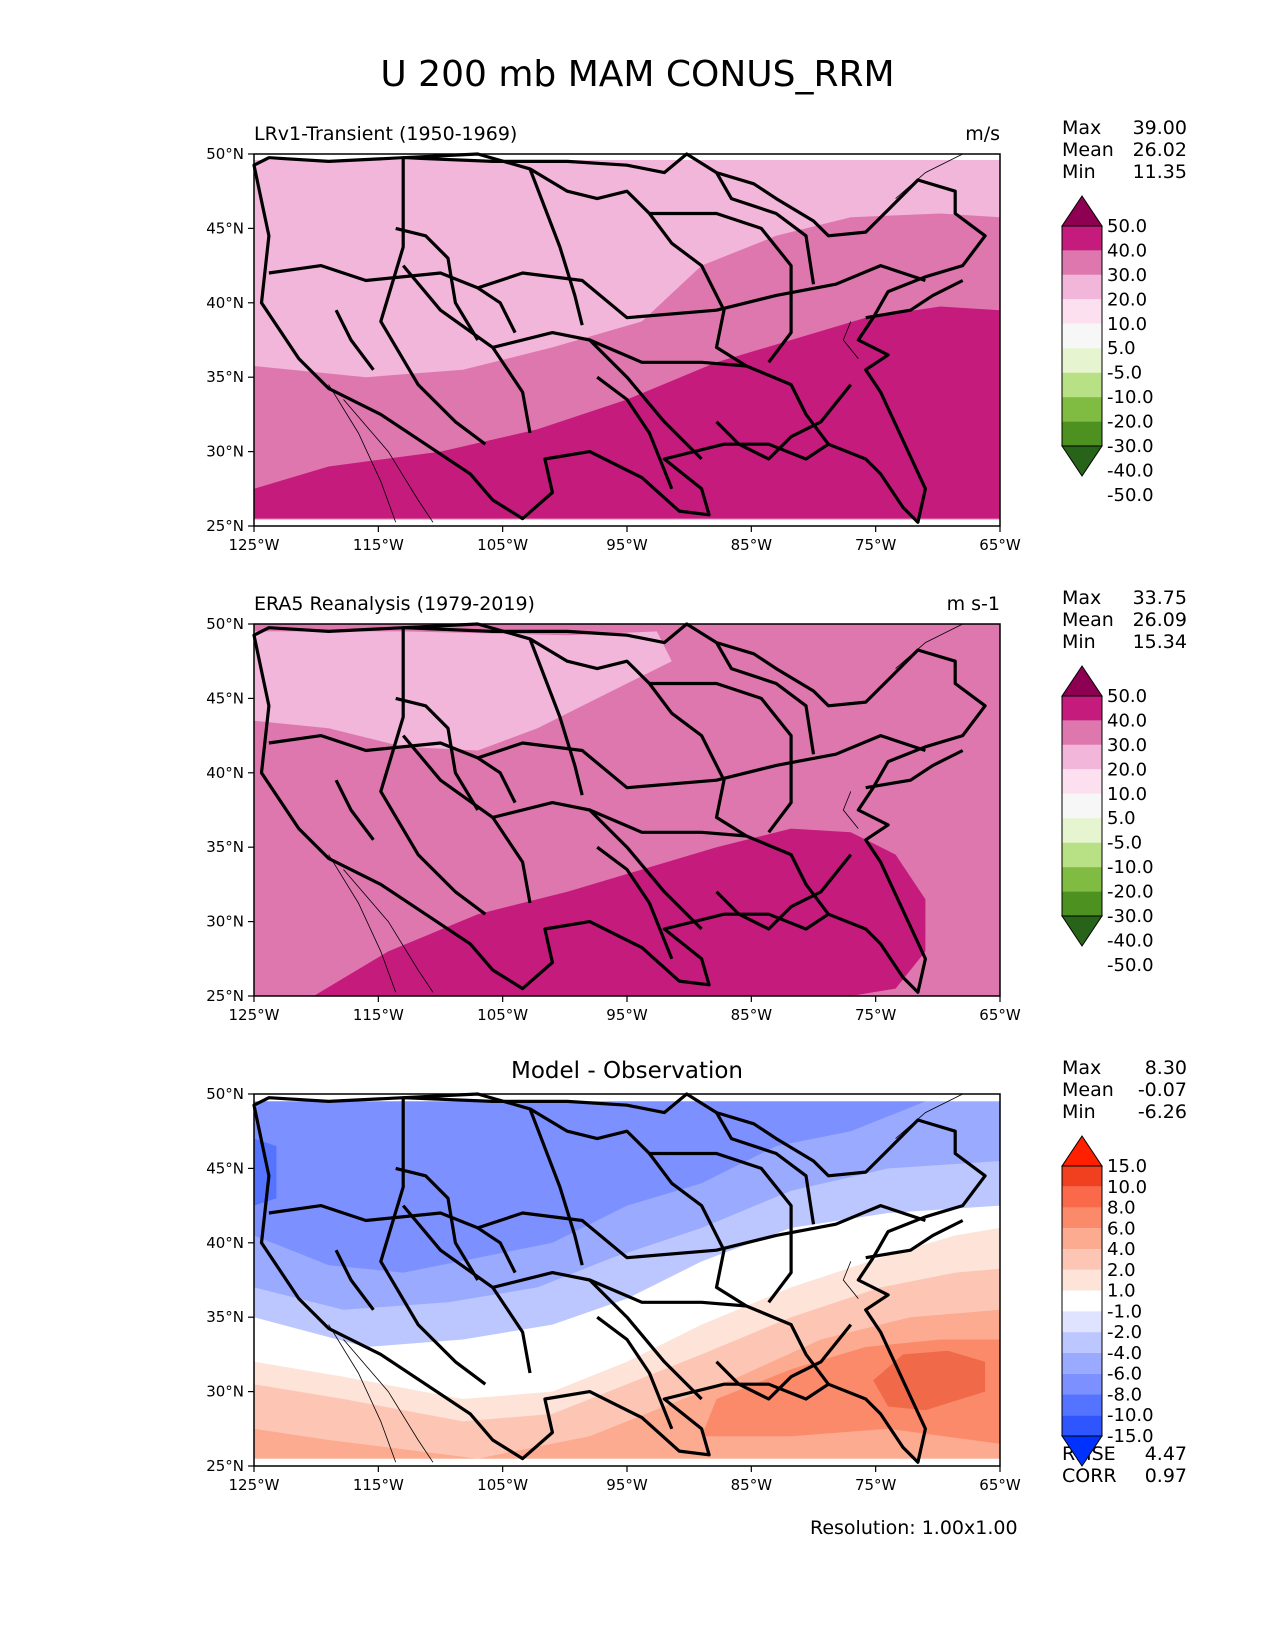  Describe the element at coordinates (1121, 1249) in the screenshot. I see `colorbar-label: 4.0` at that location.